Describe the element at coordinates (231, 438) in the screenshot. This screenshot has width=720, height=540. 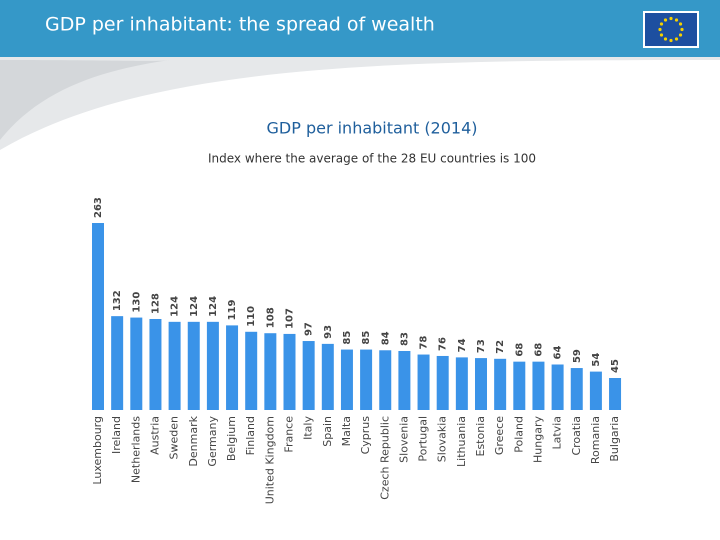
I see `x-tick-label: Belgium` at that location.